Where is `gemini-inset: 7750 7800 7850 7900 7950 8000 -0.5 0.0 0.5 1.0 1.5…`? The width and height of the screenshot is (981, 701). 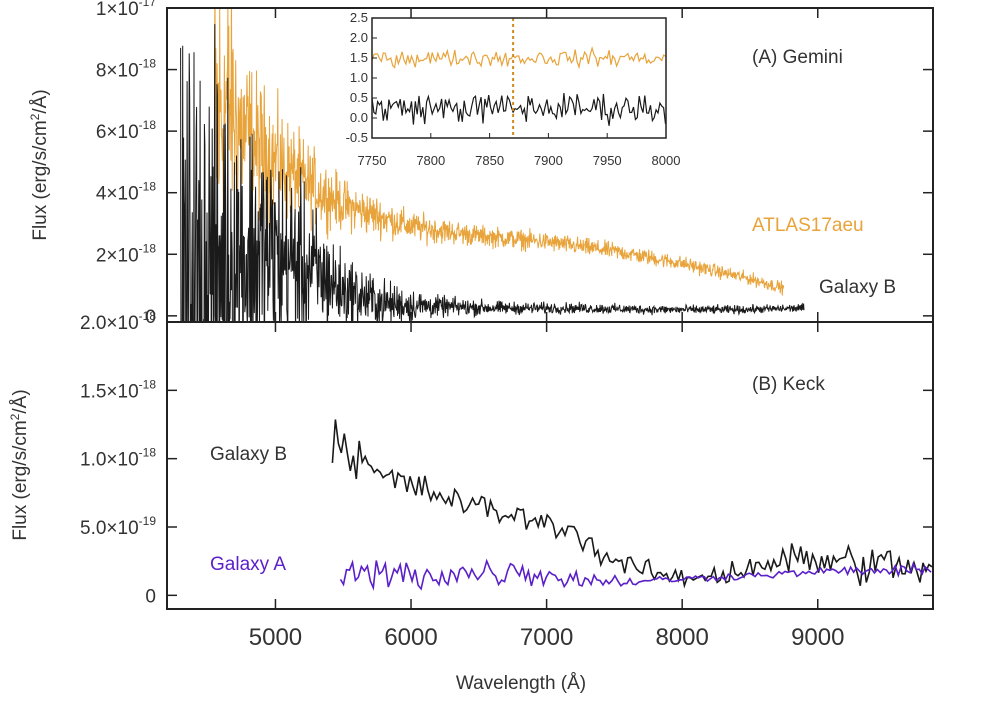 gemini-inset: 7750 7800 7850 7900 7950 8000 -0.5 0.0 0.5 1.0 1.5… is located at coordinates (513, 89).